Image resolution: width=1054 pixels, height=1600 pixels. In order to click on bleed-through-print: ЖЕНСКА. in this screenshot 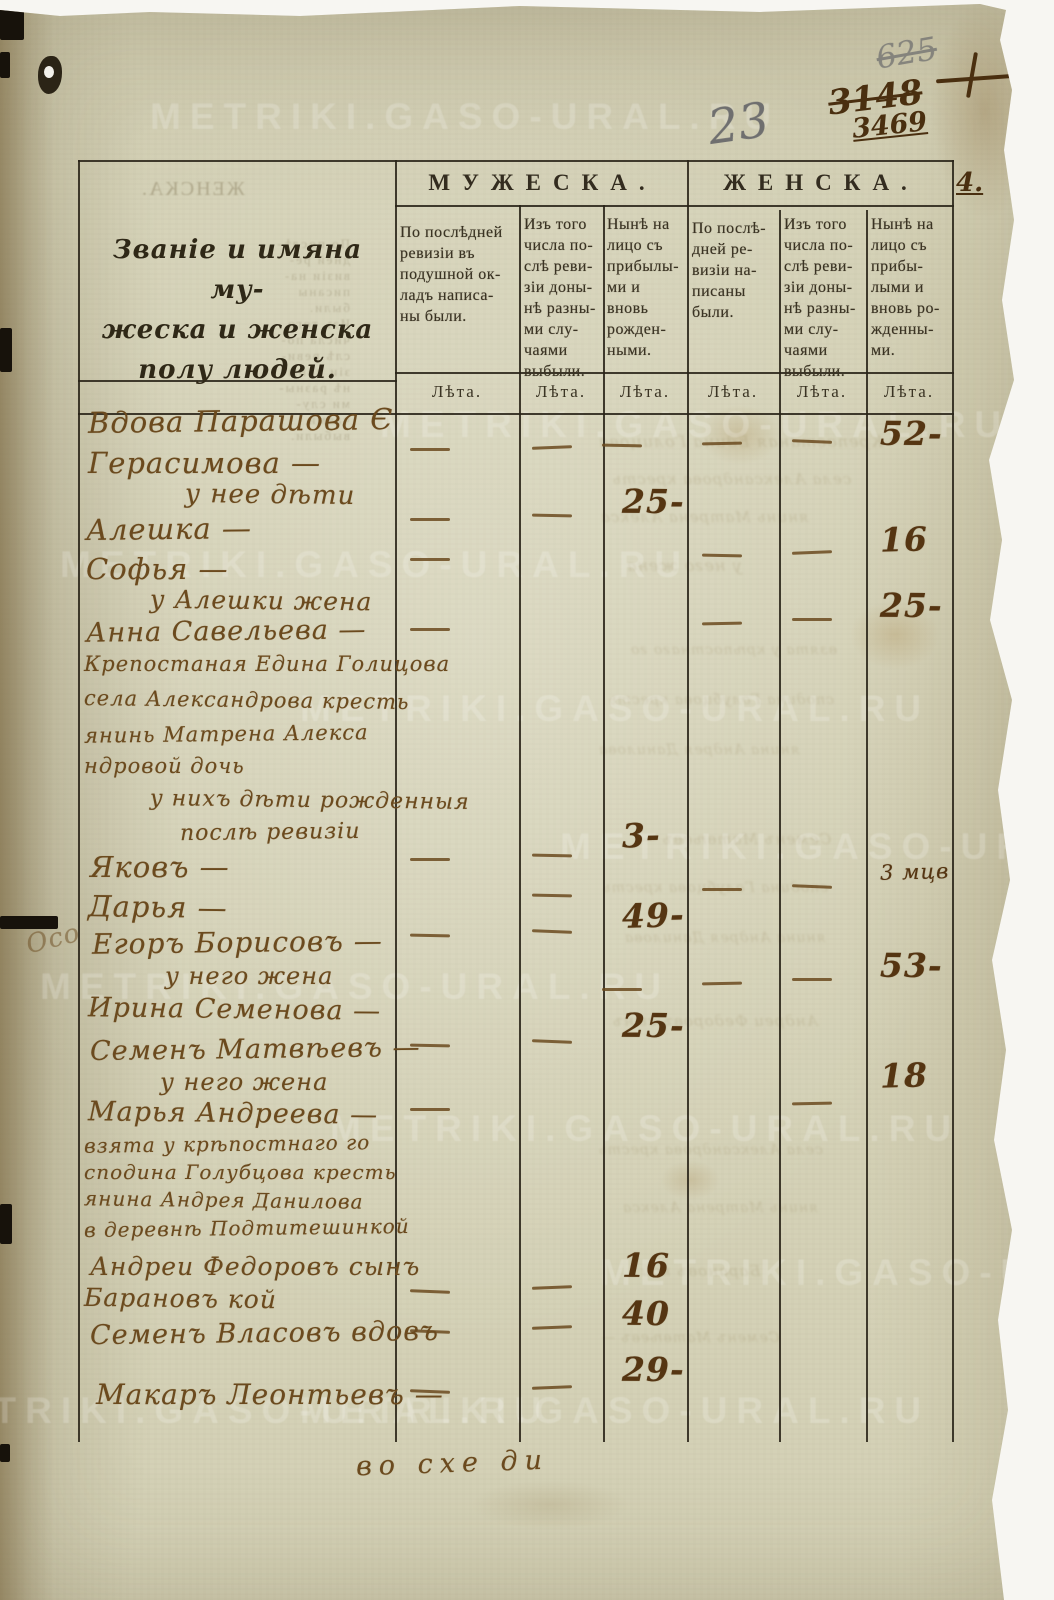, I will do `click(192, 189)`.